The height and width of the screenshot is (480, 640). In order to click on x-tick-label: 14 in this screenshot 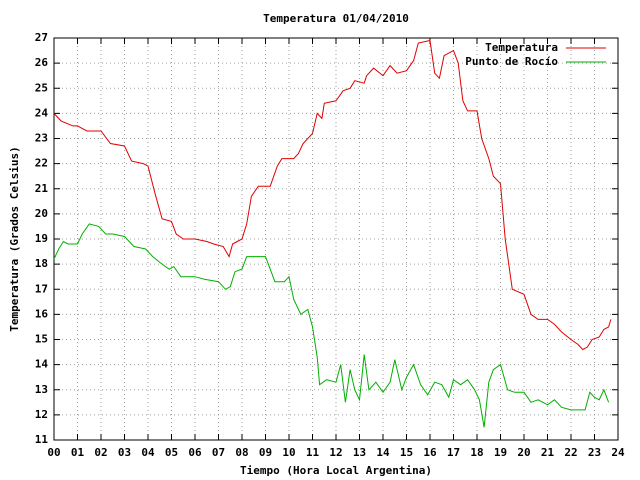, I will do `click(383, 452)`.